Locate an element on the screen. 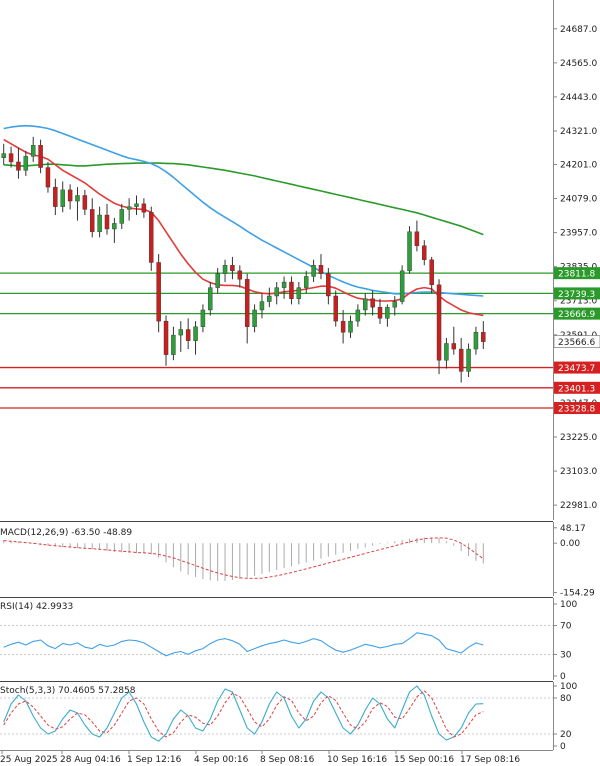  rsi-line is located at coordinates (276, 641).